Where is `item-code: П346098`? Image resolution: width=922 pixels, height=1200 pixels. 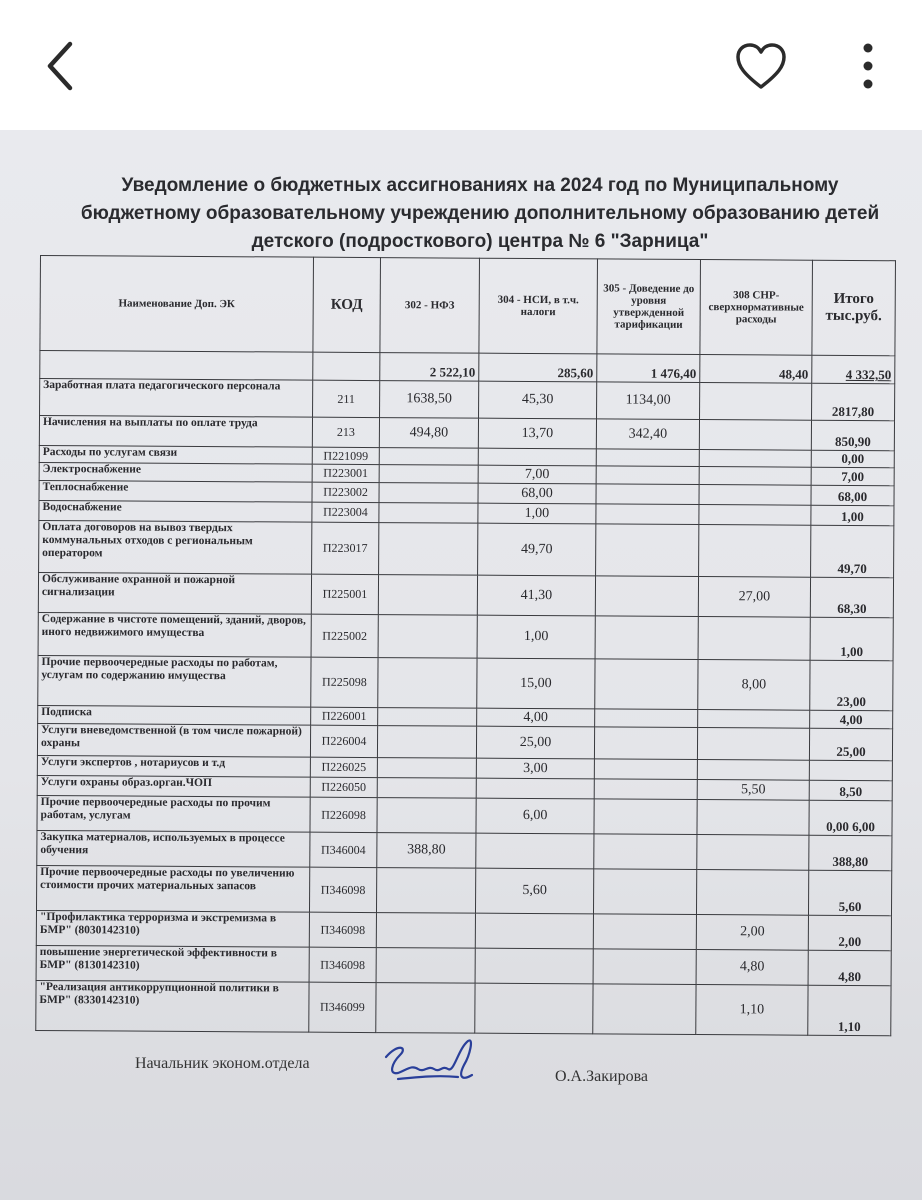 item-code: П346098 is located at coordinates (343, 965).